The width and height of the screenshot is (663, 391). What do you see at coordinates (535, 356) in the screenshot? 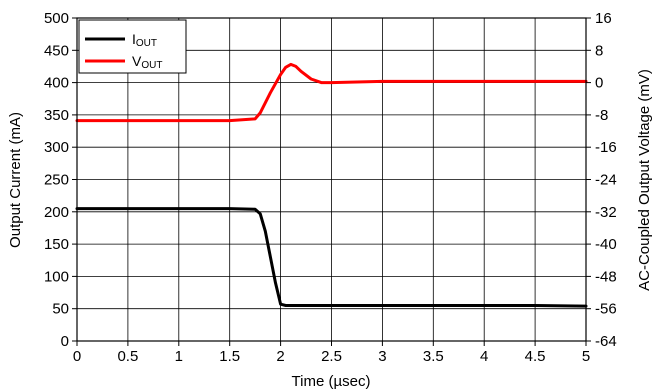
I see `x-tick-label: 4.5` at bounding box center [535, 356].